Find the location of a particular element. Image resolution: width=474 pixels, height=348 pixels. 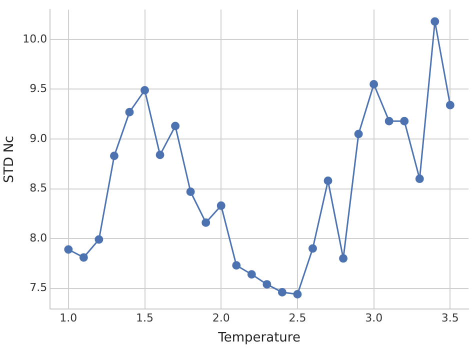

y-axis-title: STD Nc is located at coordinates (10, 160).